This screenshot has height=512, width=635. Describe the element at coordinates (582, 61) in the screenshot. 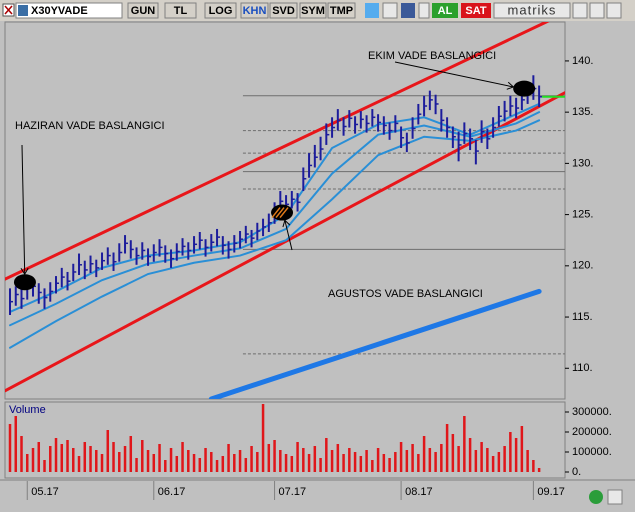

I see `y-tick-label: 140.` at that location.